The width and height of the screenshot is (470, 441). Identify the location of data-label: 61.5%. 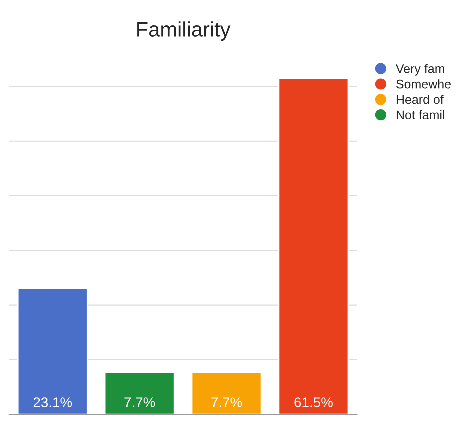
(313, 403).